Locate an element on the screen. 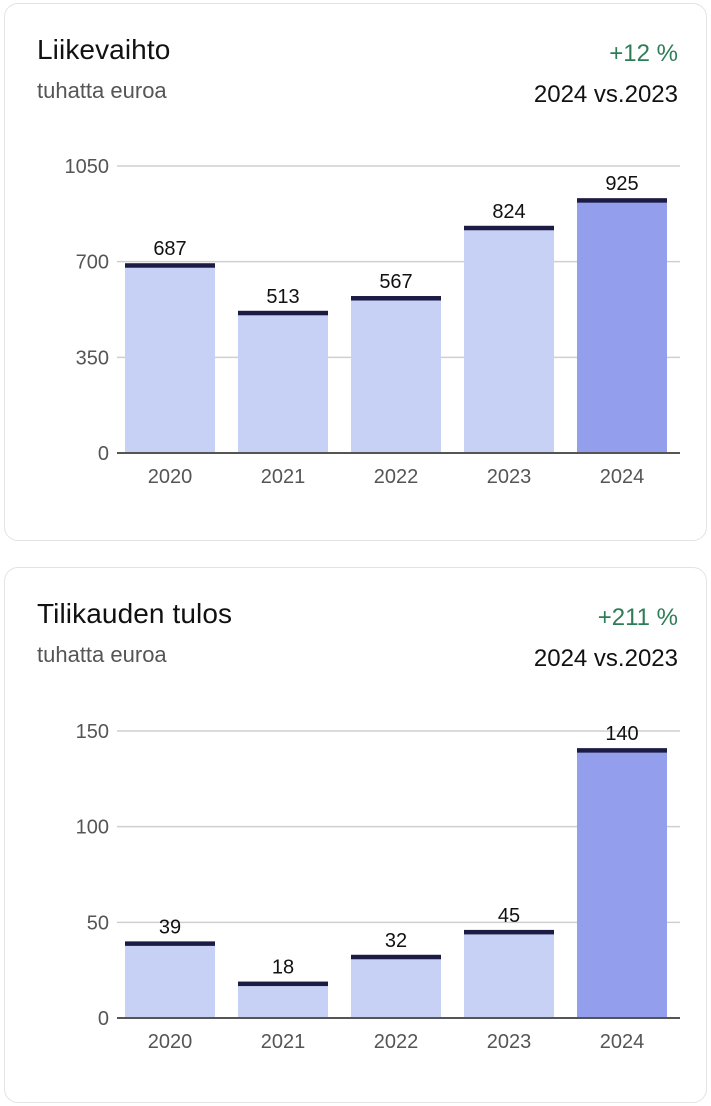 Image resolution: width=711 pixels, height=1106 pixels. data-label: 45 is located at coordinates (509, 916).